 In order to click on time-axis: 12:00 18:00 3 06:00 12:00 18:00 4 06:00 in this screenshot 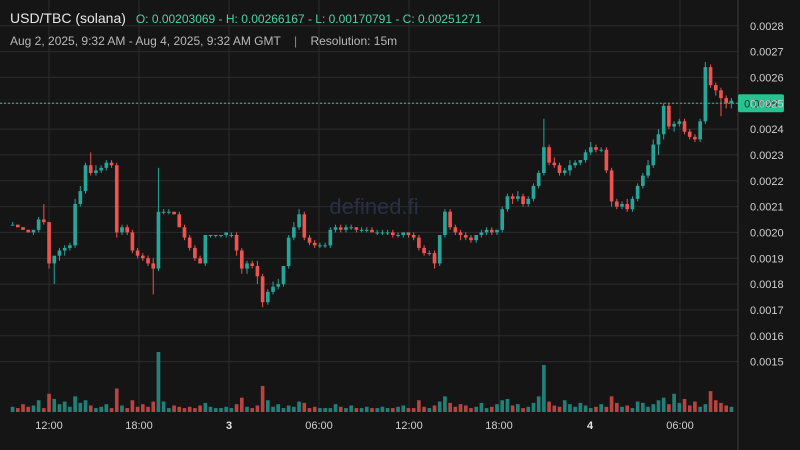, I will do `click(364, 426)`.